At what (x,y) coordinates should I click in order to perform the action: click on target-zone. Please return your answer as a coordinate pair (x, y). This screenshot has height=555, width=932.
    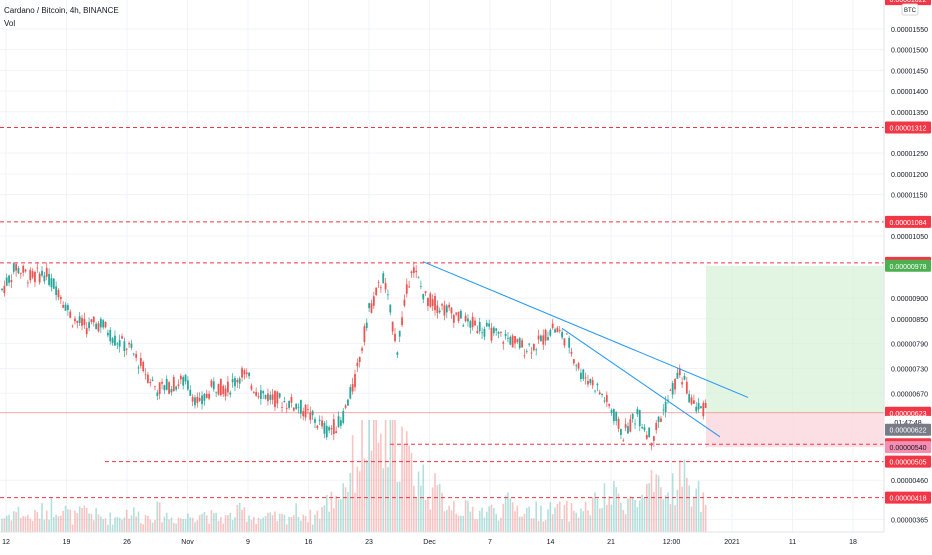
    Looking at the image, I should click on (795, 339).